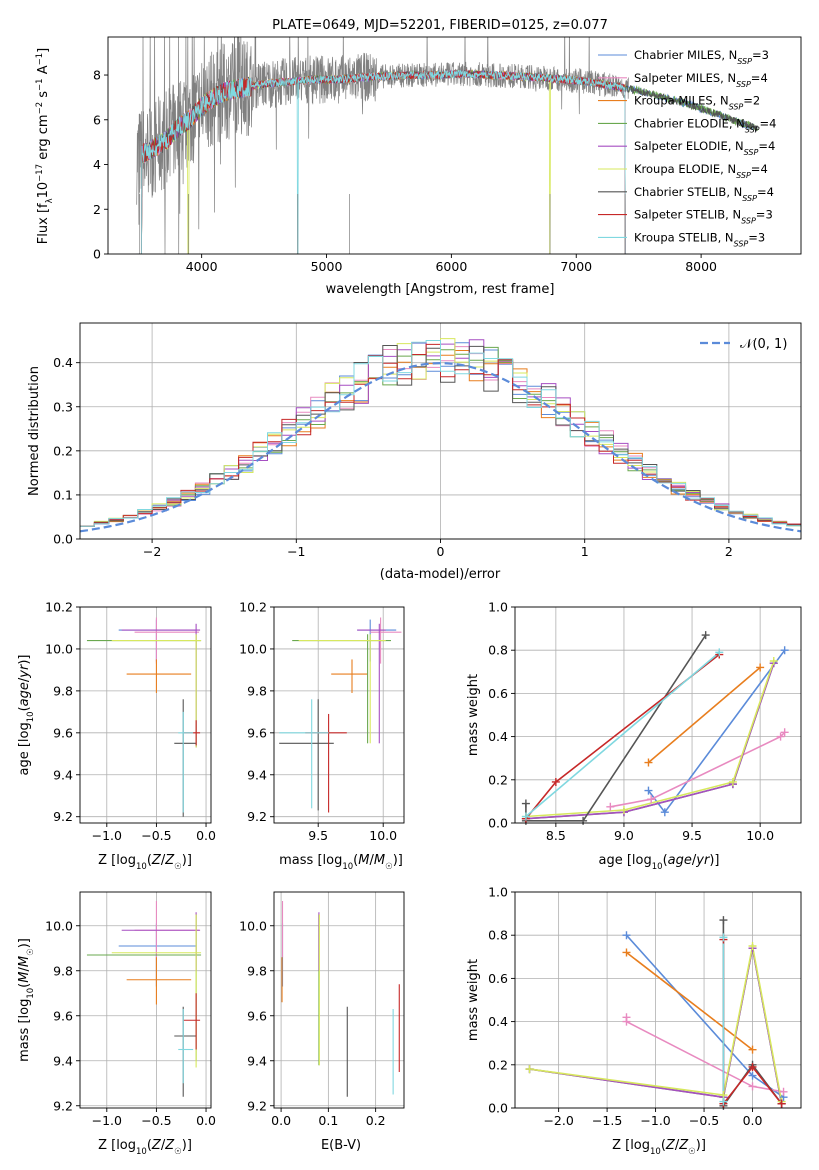 The width and height of the screenshot is (819, 1170). I want to click on plot-area-age-vs-metallicity, so click(144, 717).